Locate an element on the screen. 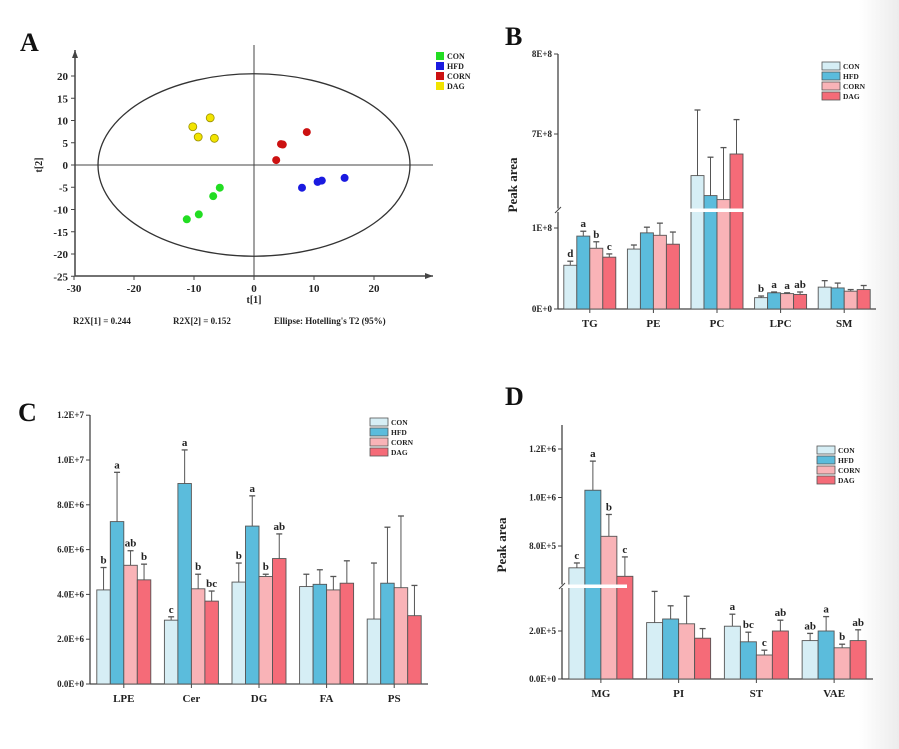 This screenshot has height=749, width=899. y-tick-label: -10 is located at coordinates (60, 211).